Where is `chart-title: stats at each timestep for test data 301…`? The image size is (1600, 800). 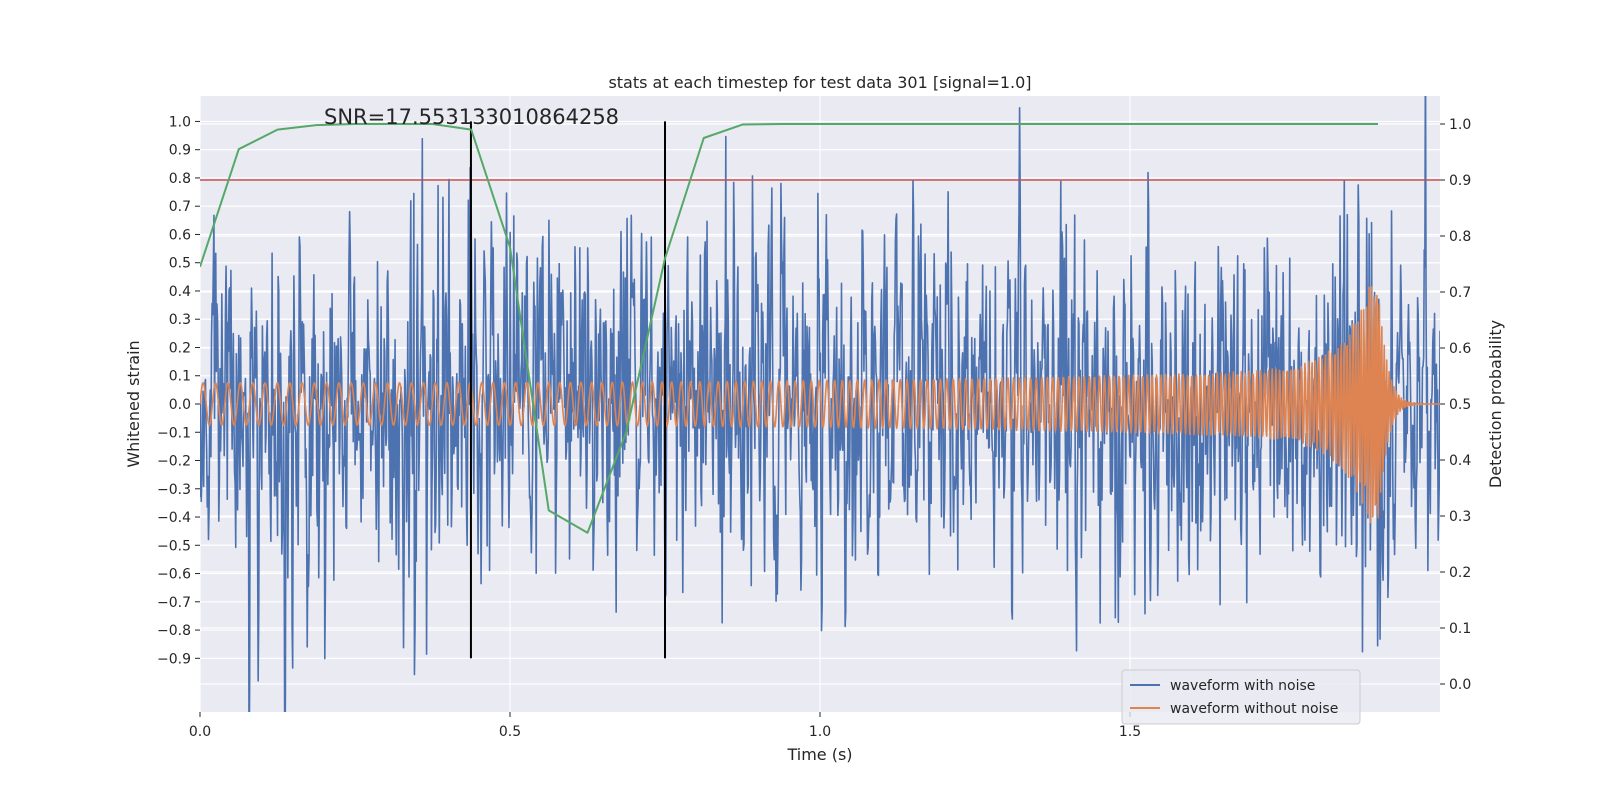 chart-title: stats at each timestep for test data 301… is located at coordinates (819, 82).